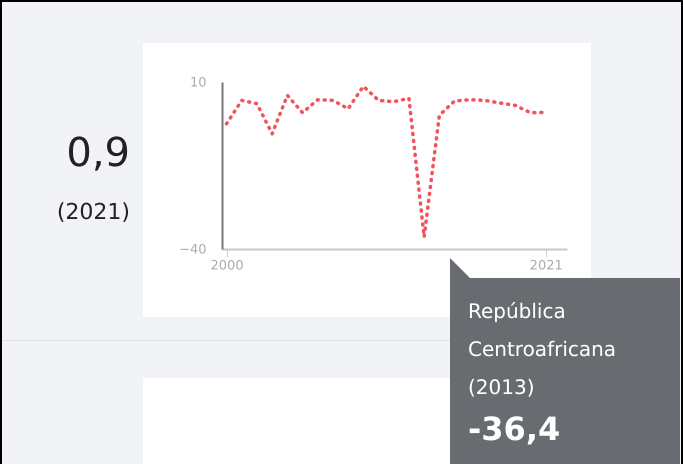 This screenshot has width=683, height=464. Describe the element at coordinates (515, 429) in the screenshot. I see `text: -36,4` at that location.